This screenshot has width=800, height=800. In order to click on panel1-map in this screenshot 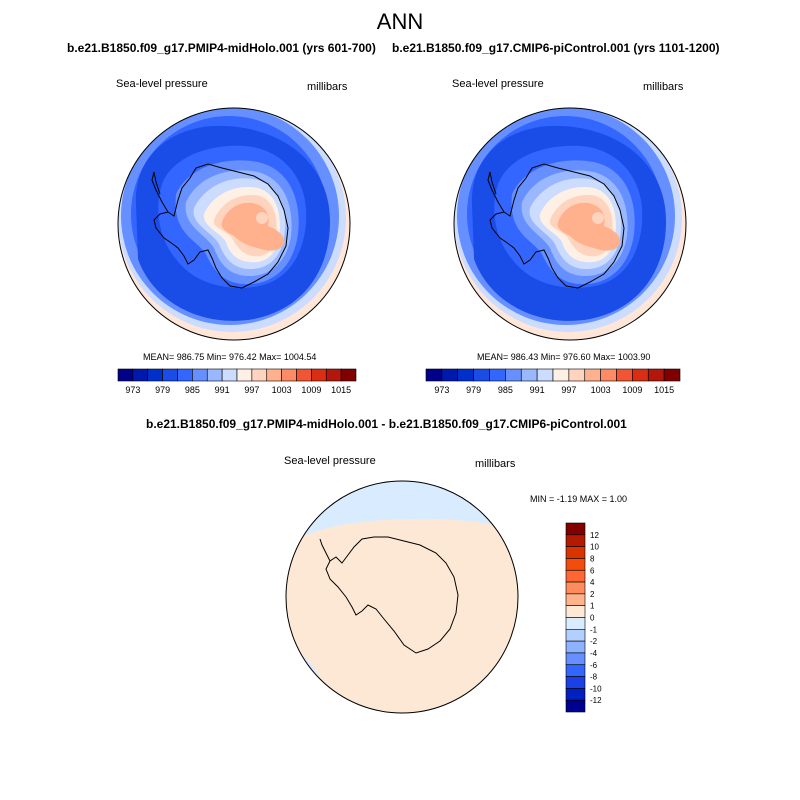, I will do `click(234, 224)`.